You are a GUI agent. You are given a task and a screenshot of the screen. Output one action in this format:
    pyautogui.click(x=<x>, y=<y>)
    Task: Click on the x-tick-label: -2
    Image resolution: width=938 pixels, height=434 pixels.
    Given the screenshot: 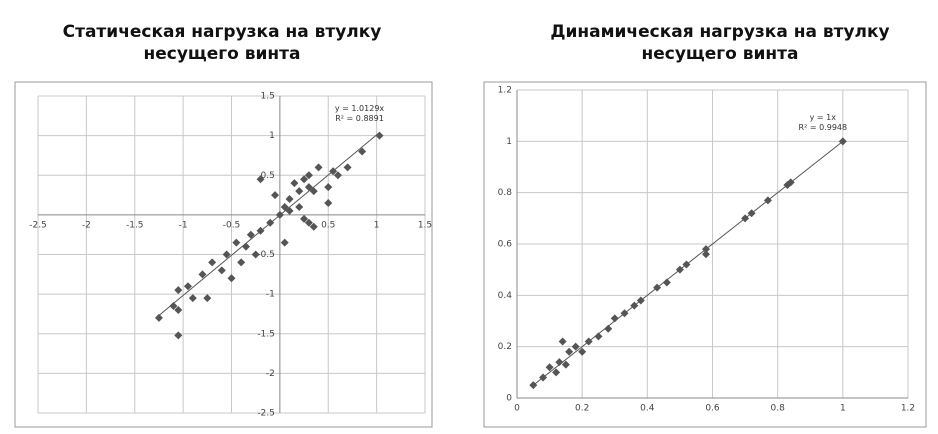 What is the action you would take?
    pyautogui.click(x=86, y=225)
    